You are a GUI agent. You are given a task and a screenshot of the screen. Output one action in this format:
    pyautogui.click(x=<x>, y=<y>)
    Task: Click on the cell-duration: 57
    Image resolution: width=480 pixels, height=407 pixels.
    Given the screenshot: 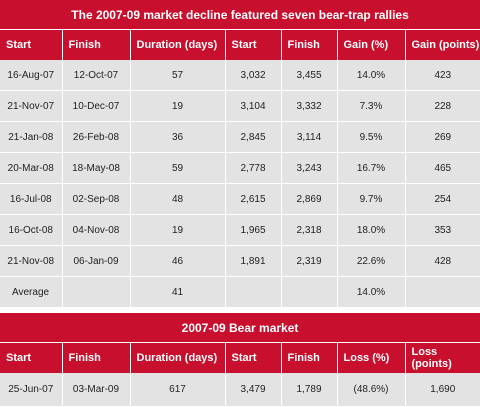 What is the action you would take?
    pyautogui.click(x=178, y=75)
    